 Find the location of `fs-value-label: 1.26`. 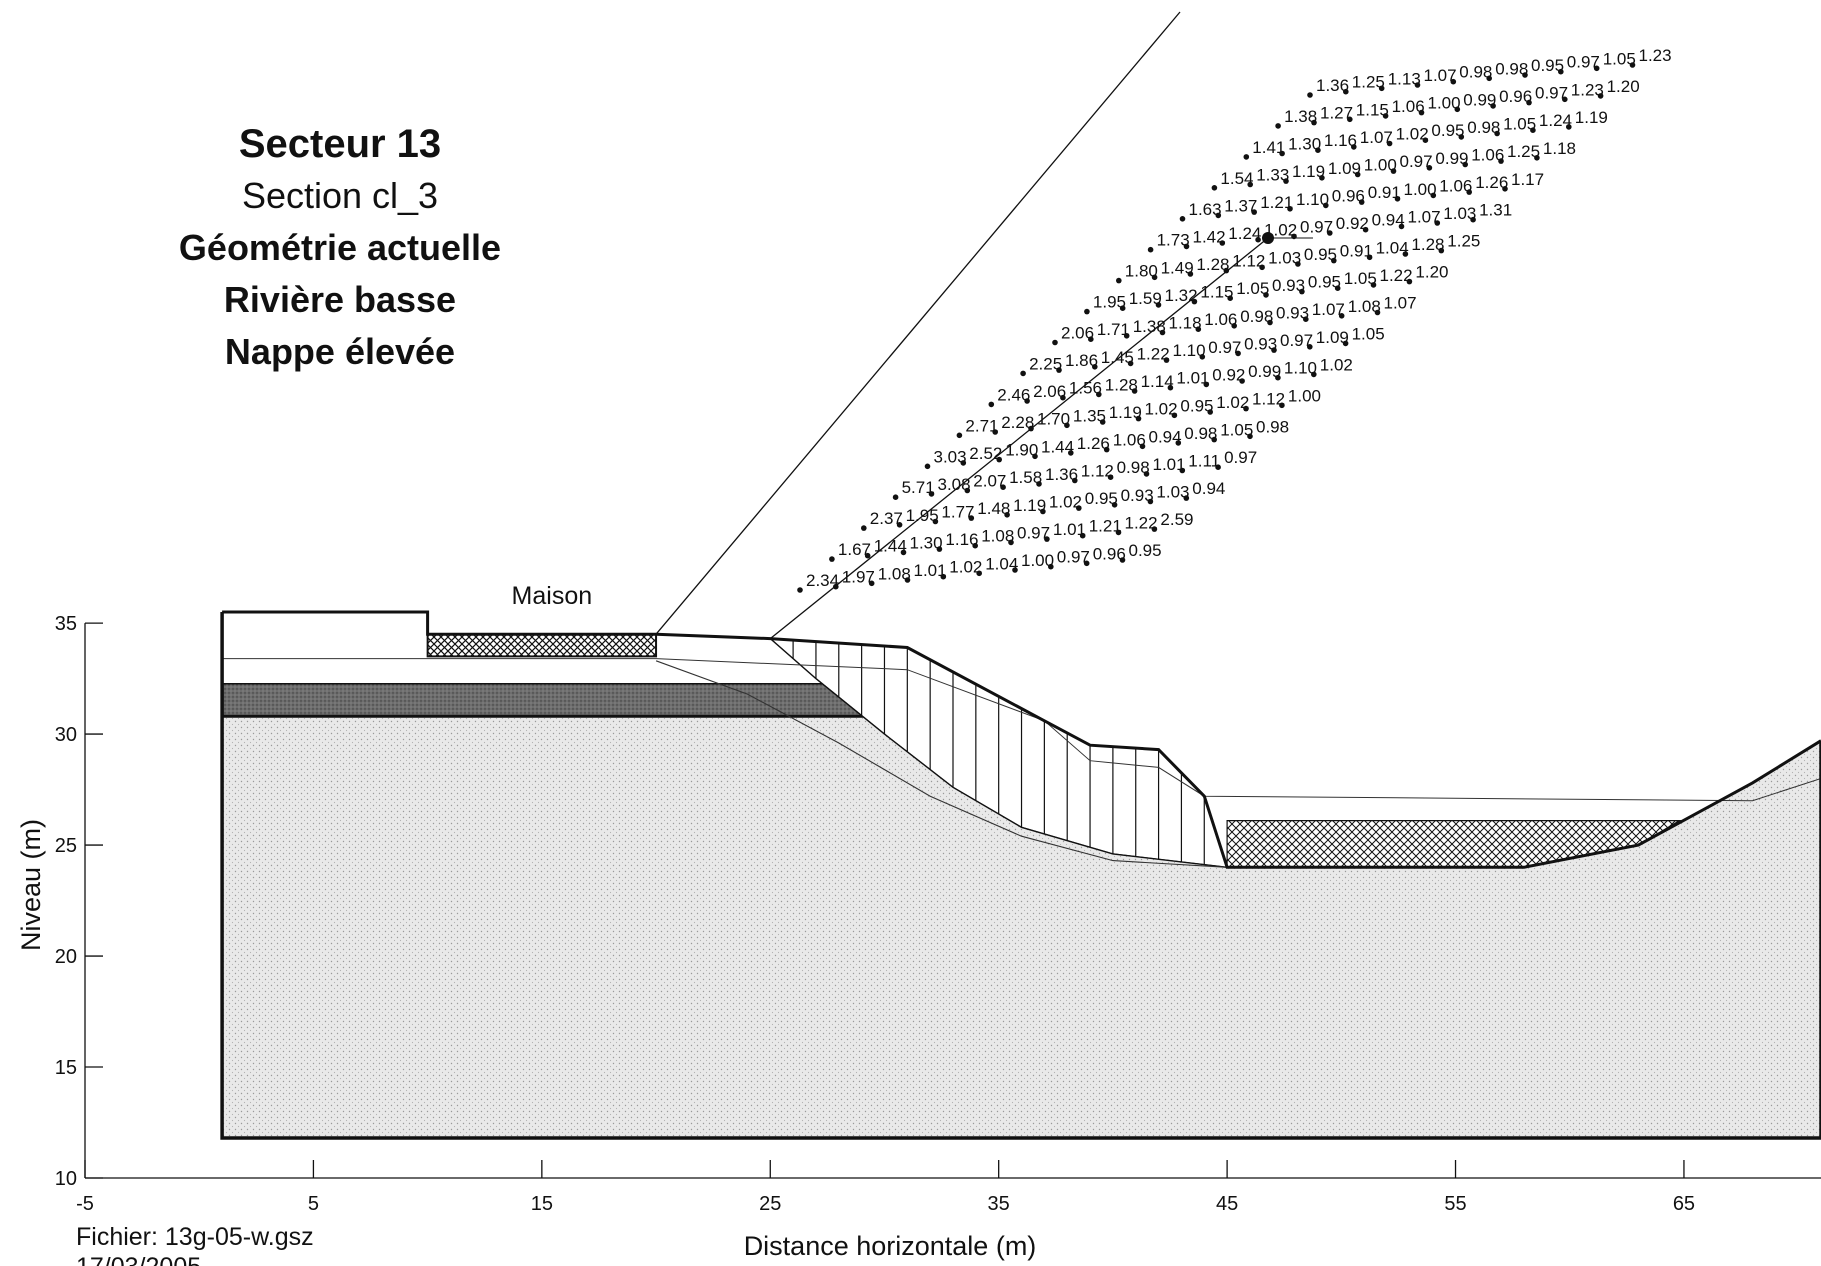

fs-value-label: 1.26 is located at coordinates (1491, 182).